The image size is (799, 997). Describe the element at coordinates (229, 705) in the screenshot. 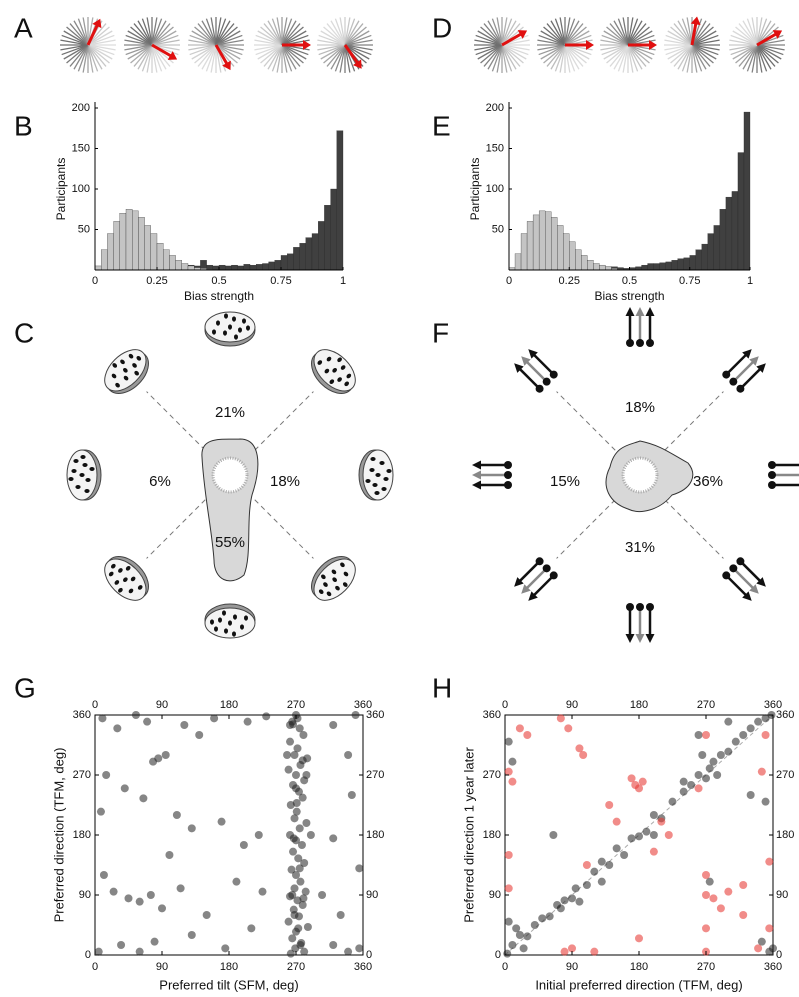

I see `x-tick-label-top: 180` at that location.